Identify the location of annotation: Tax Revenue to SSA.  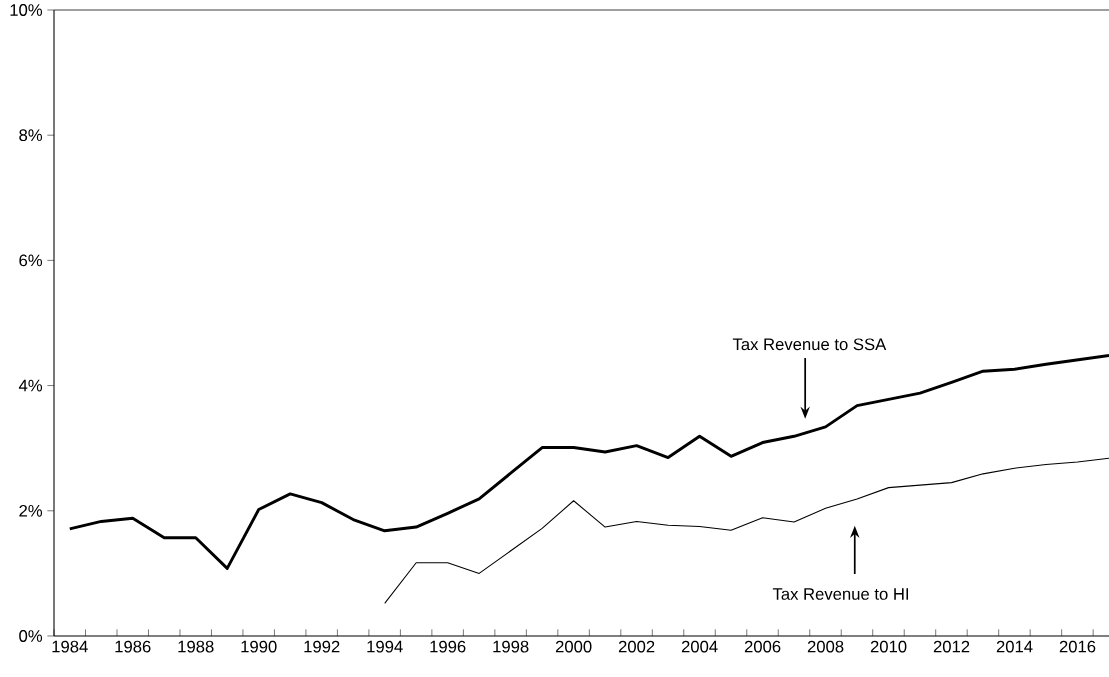
(809, 344).